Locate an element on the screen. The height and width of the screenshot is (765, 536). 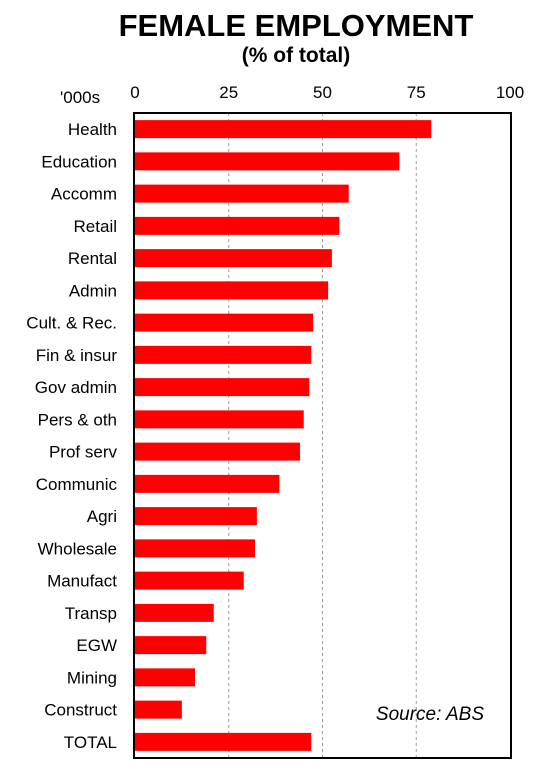
bar-egw is located at coordinates (171, 645).